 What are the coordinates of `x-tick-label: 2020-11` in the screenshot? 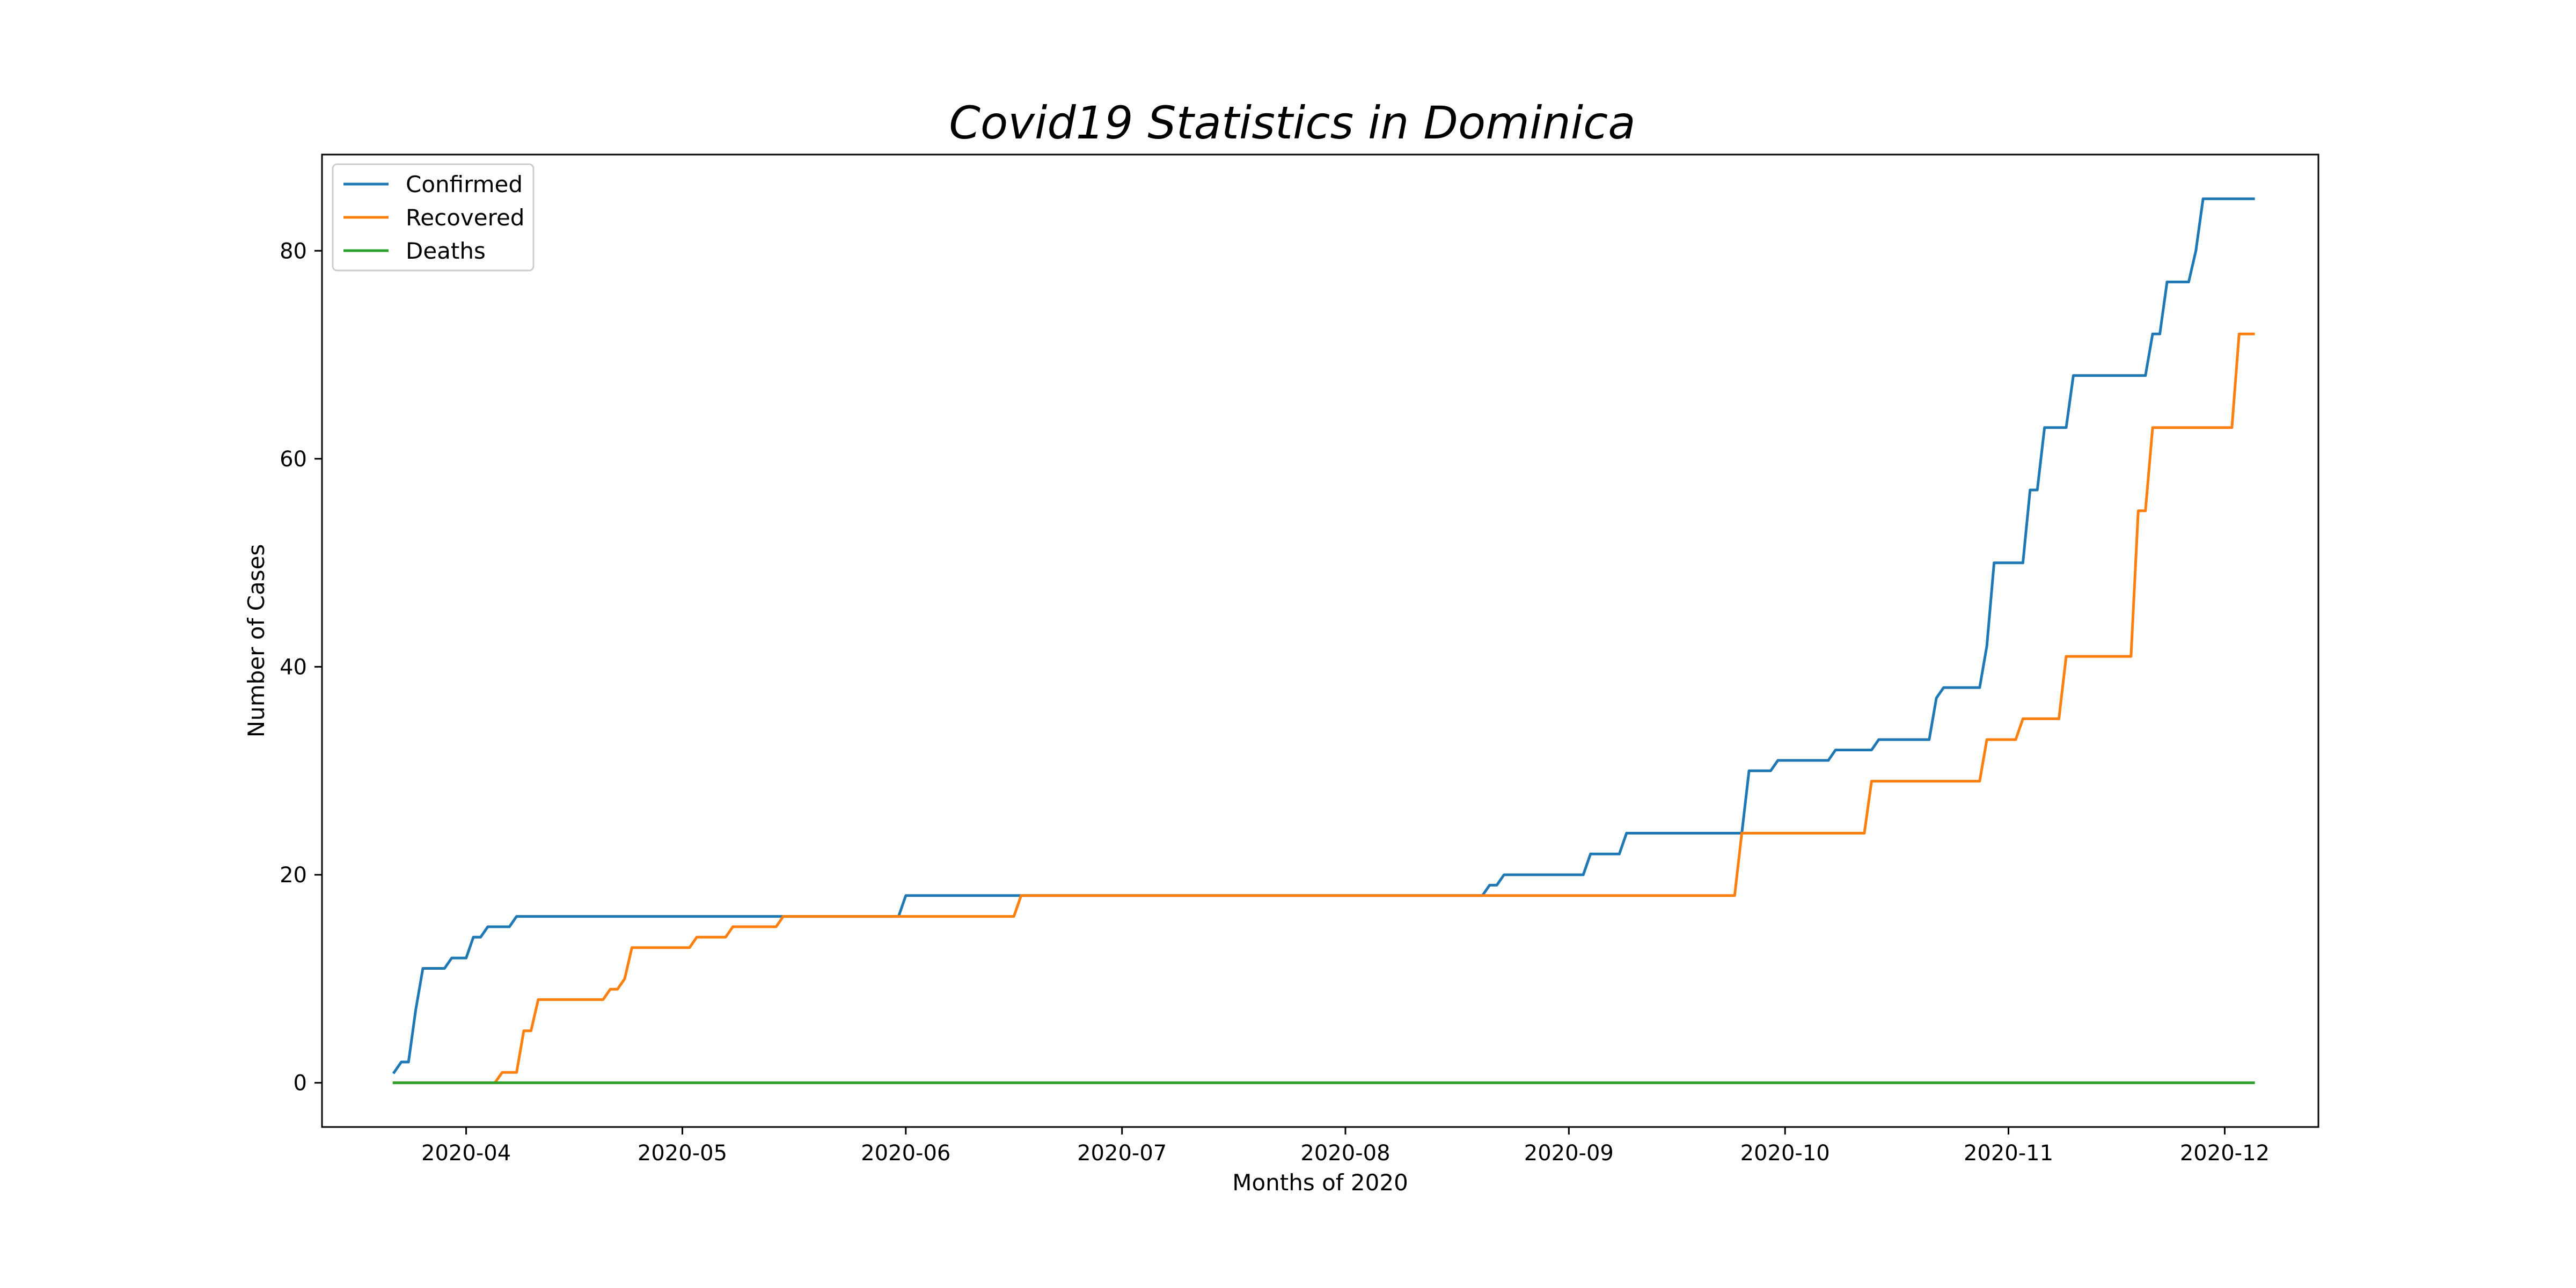 It's located at (2008, 1153).